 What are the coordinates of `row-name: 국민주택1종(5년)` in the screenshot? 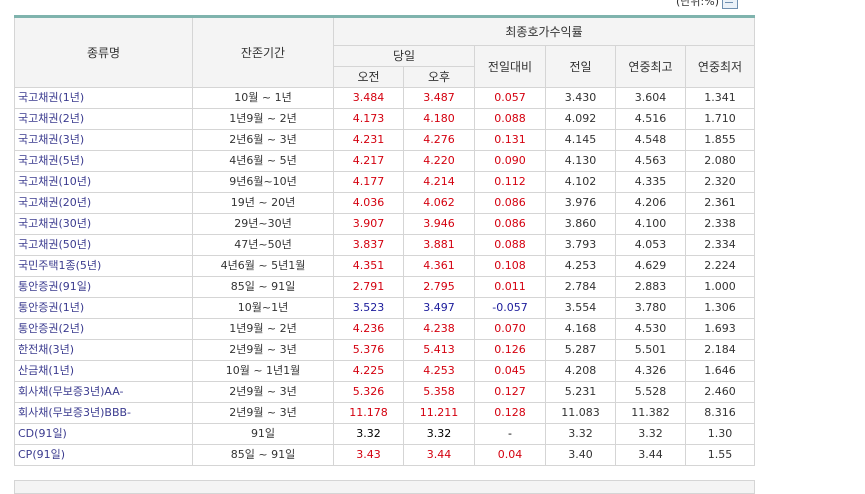 It's located at (103, 266).